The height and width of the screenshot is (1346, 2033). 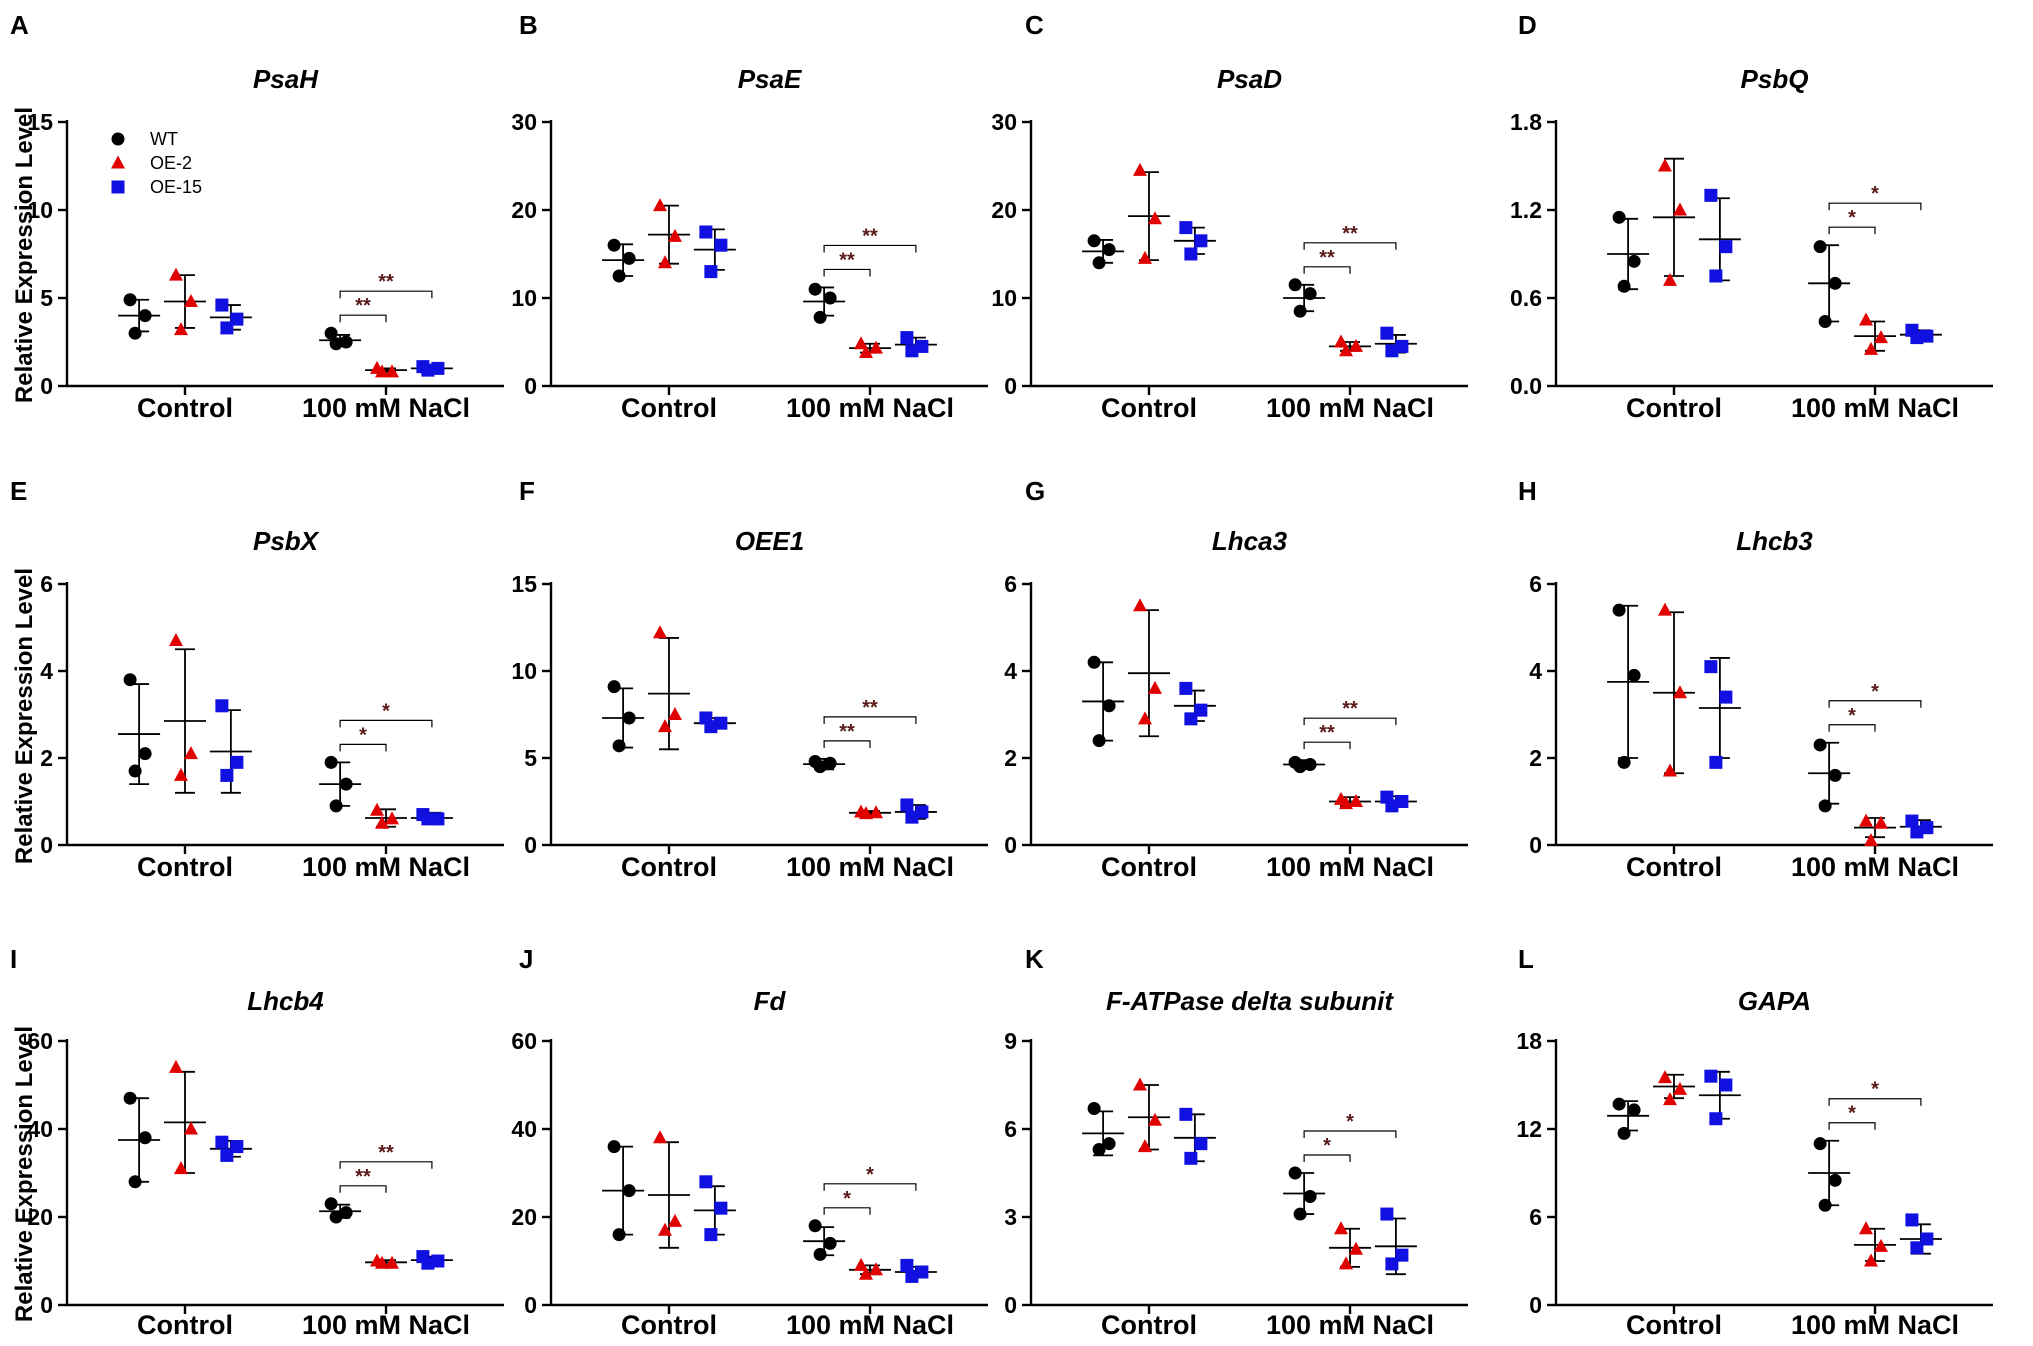 I want to click on y-tick-label: 40, so click(x=524, y=1129).